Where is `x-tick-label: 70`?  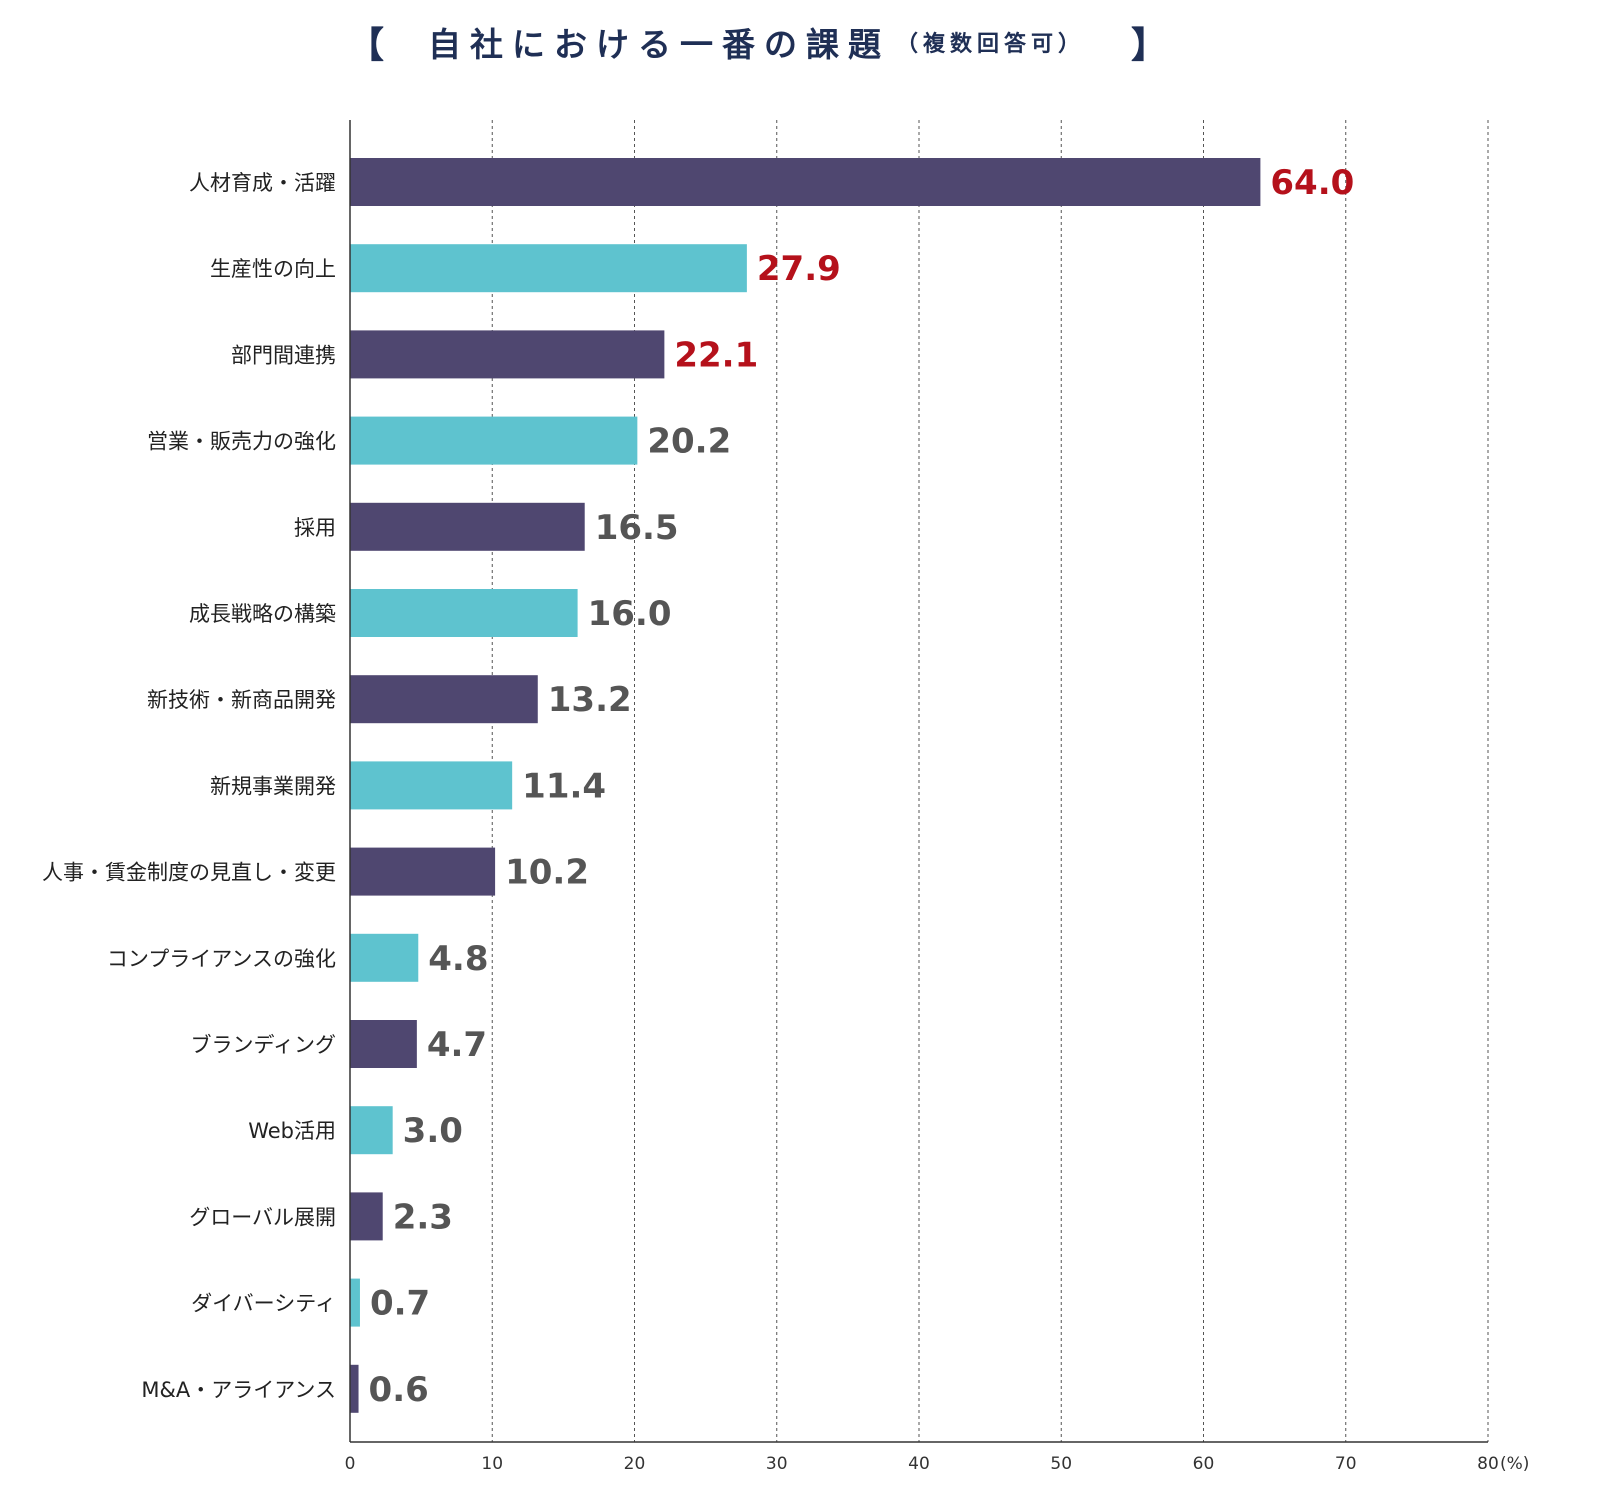 x-tick-label: 70 is located at coordinates (1346, 1464).